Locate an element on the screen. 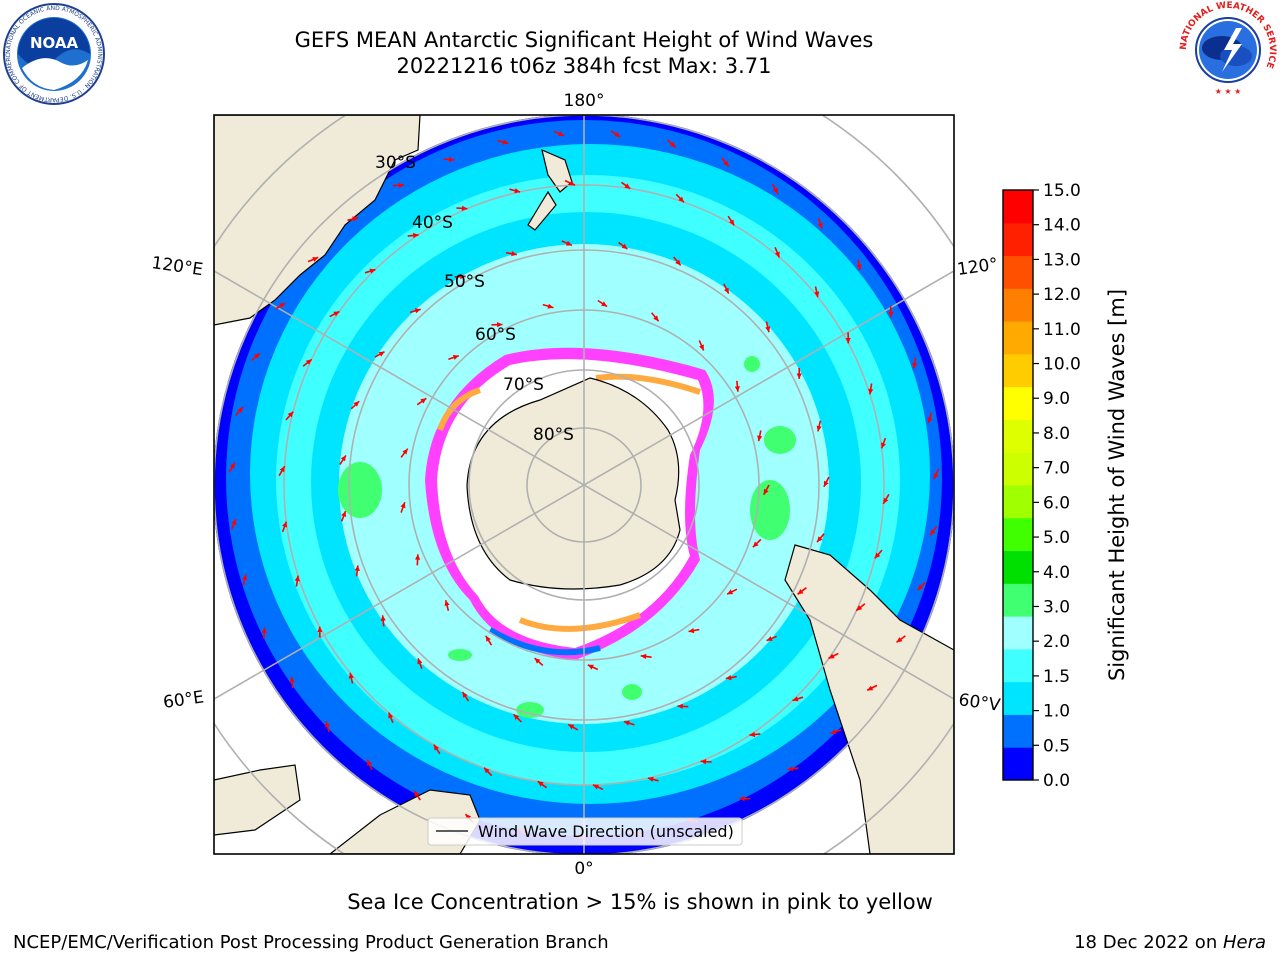  colorbar-tick-label: 1.0 is located at coordinates (1056, 712).